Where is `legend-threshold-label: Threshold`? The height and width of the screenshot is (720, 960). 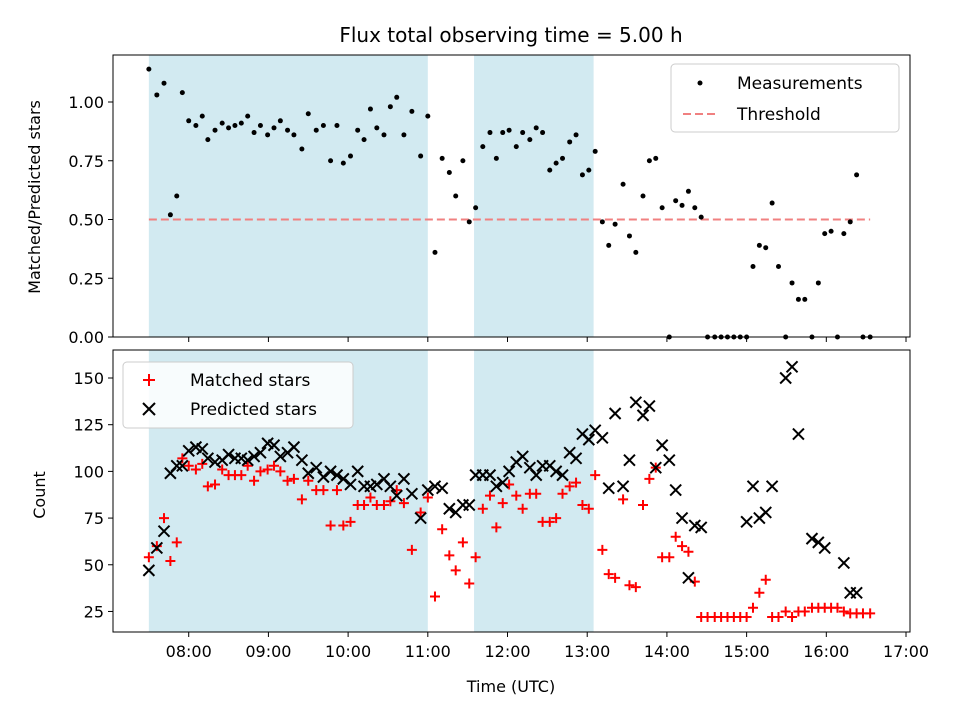 legend-threshold-label: Threshold is located at coordinates (778, 115).